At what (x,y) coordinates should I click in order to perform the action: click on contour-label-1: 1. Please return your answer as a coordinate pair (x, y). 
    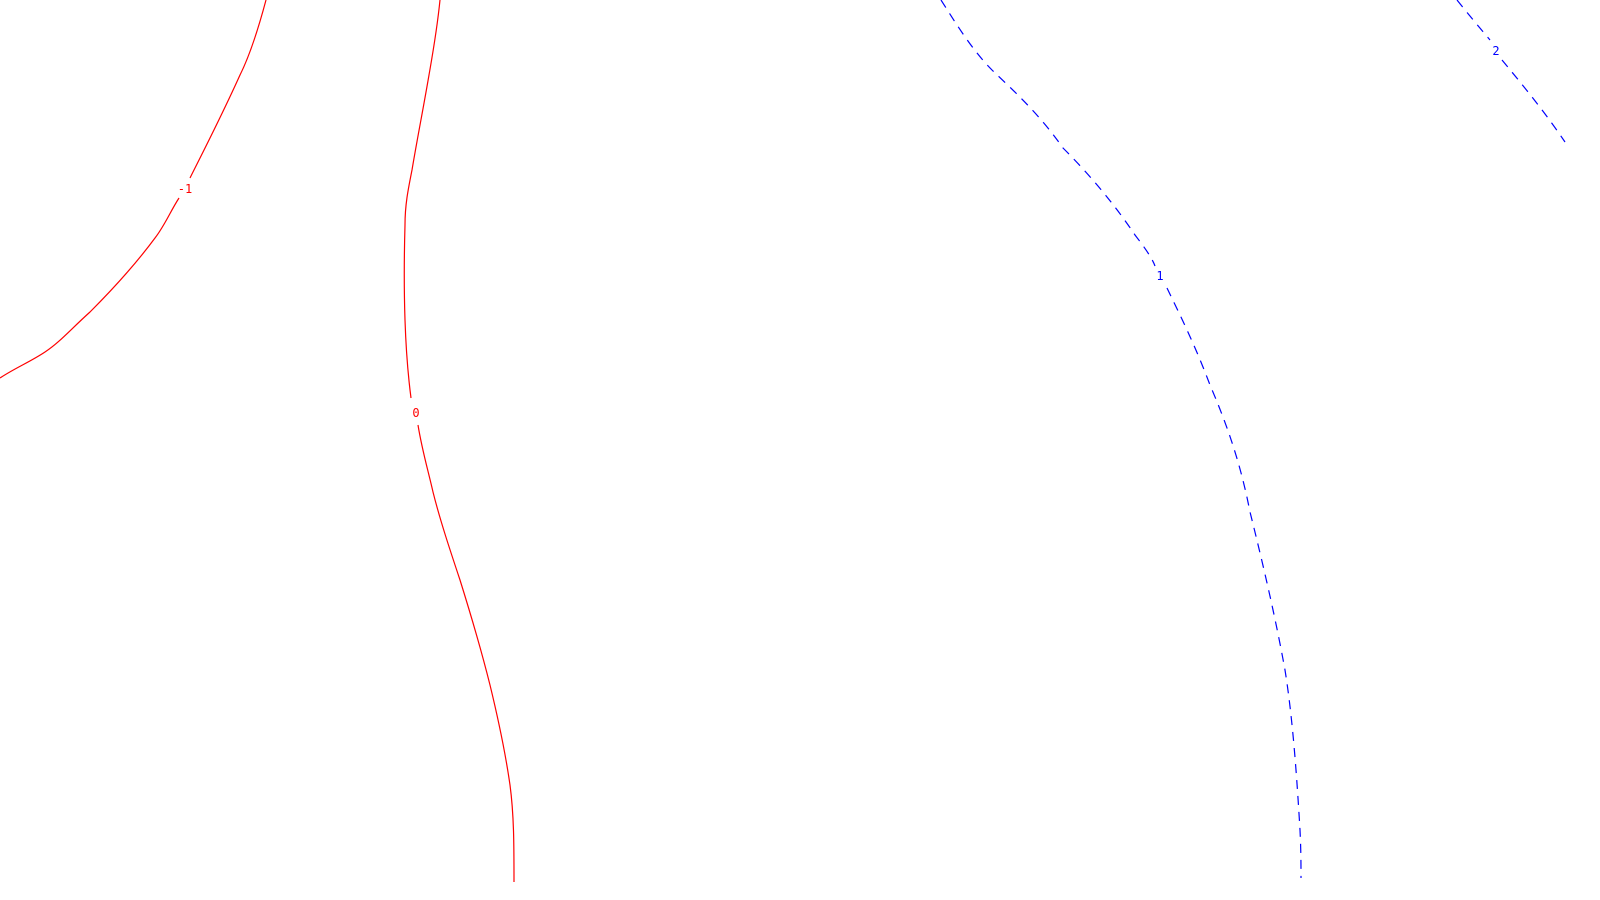
    Looking at the image, I should click on (1159, 276).